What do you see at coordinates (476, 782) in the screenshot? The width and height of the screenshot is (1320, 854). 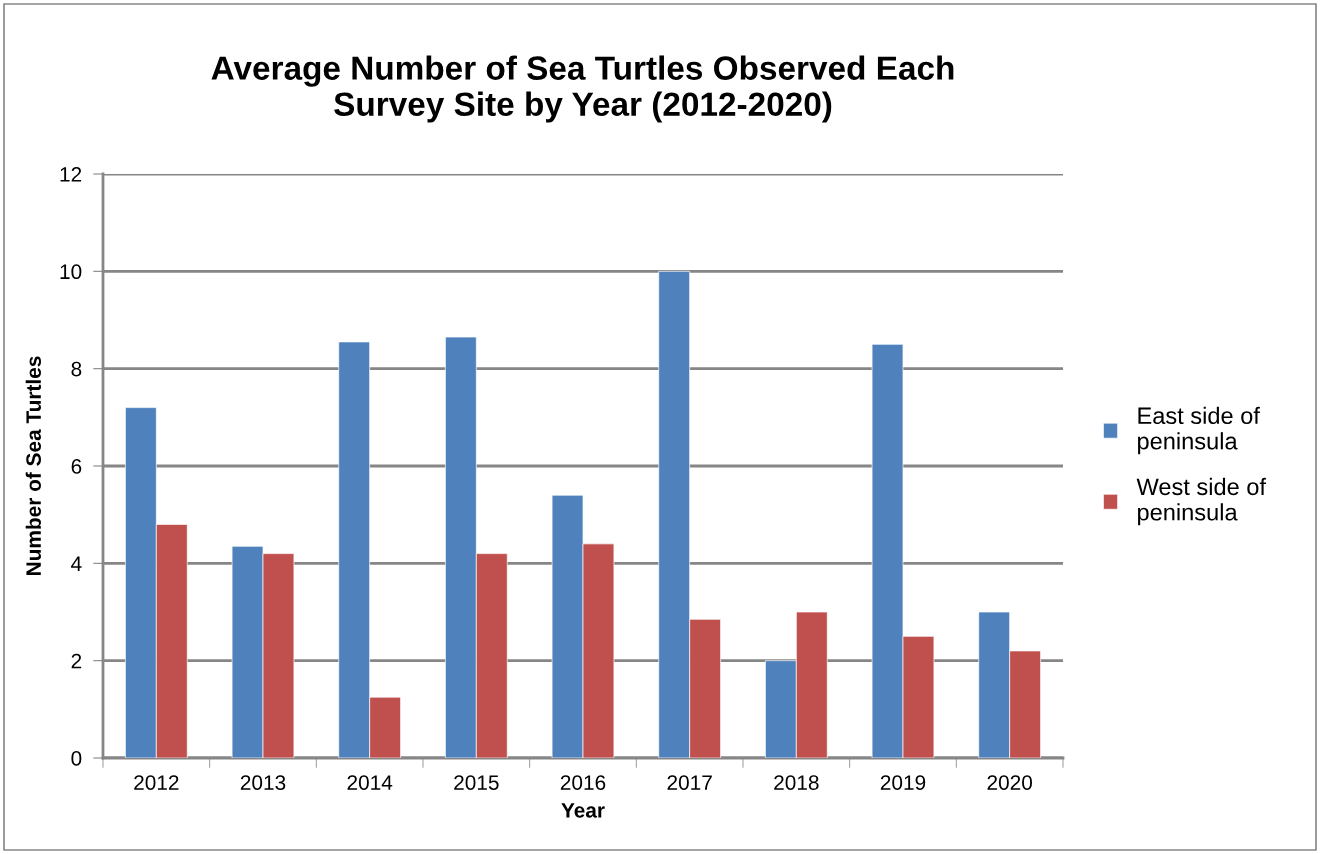 I see `x-tick-label: 2015` at bounding box center [476, 782].